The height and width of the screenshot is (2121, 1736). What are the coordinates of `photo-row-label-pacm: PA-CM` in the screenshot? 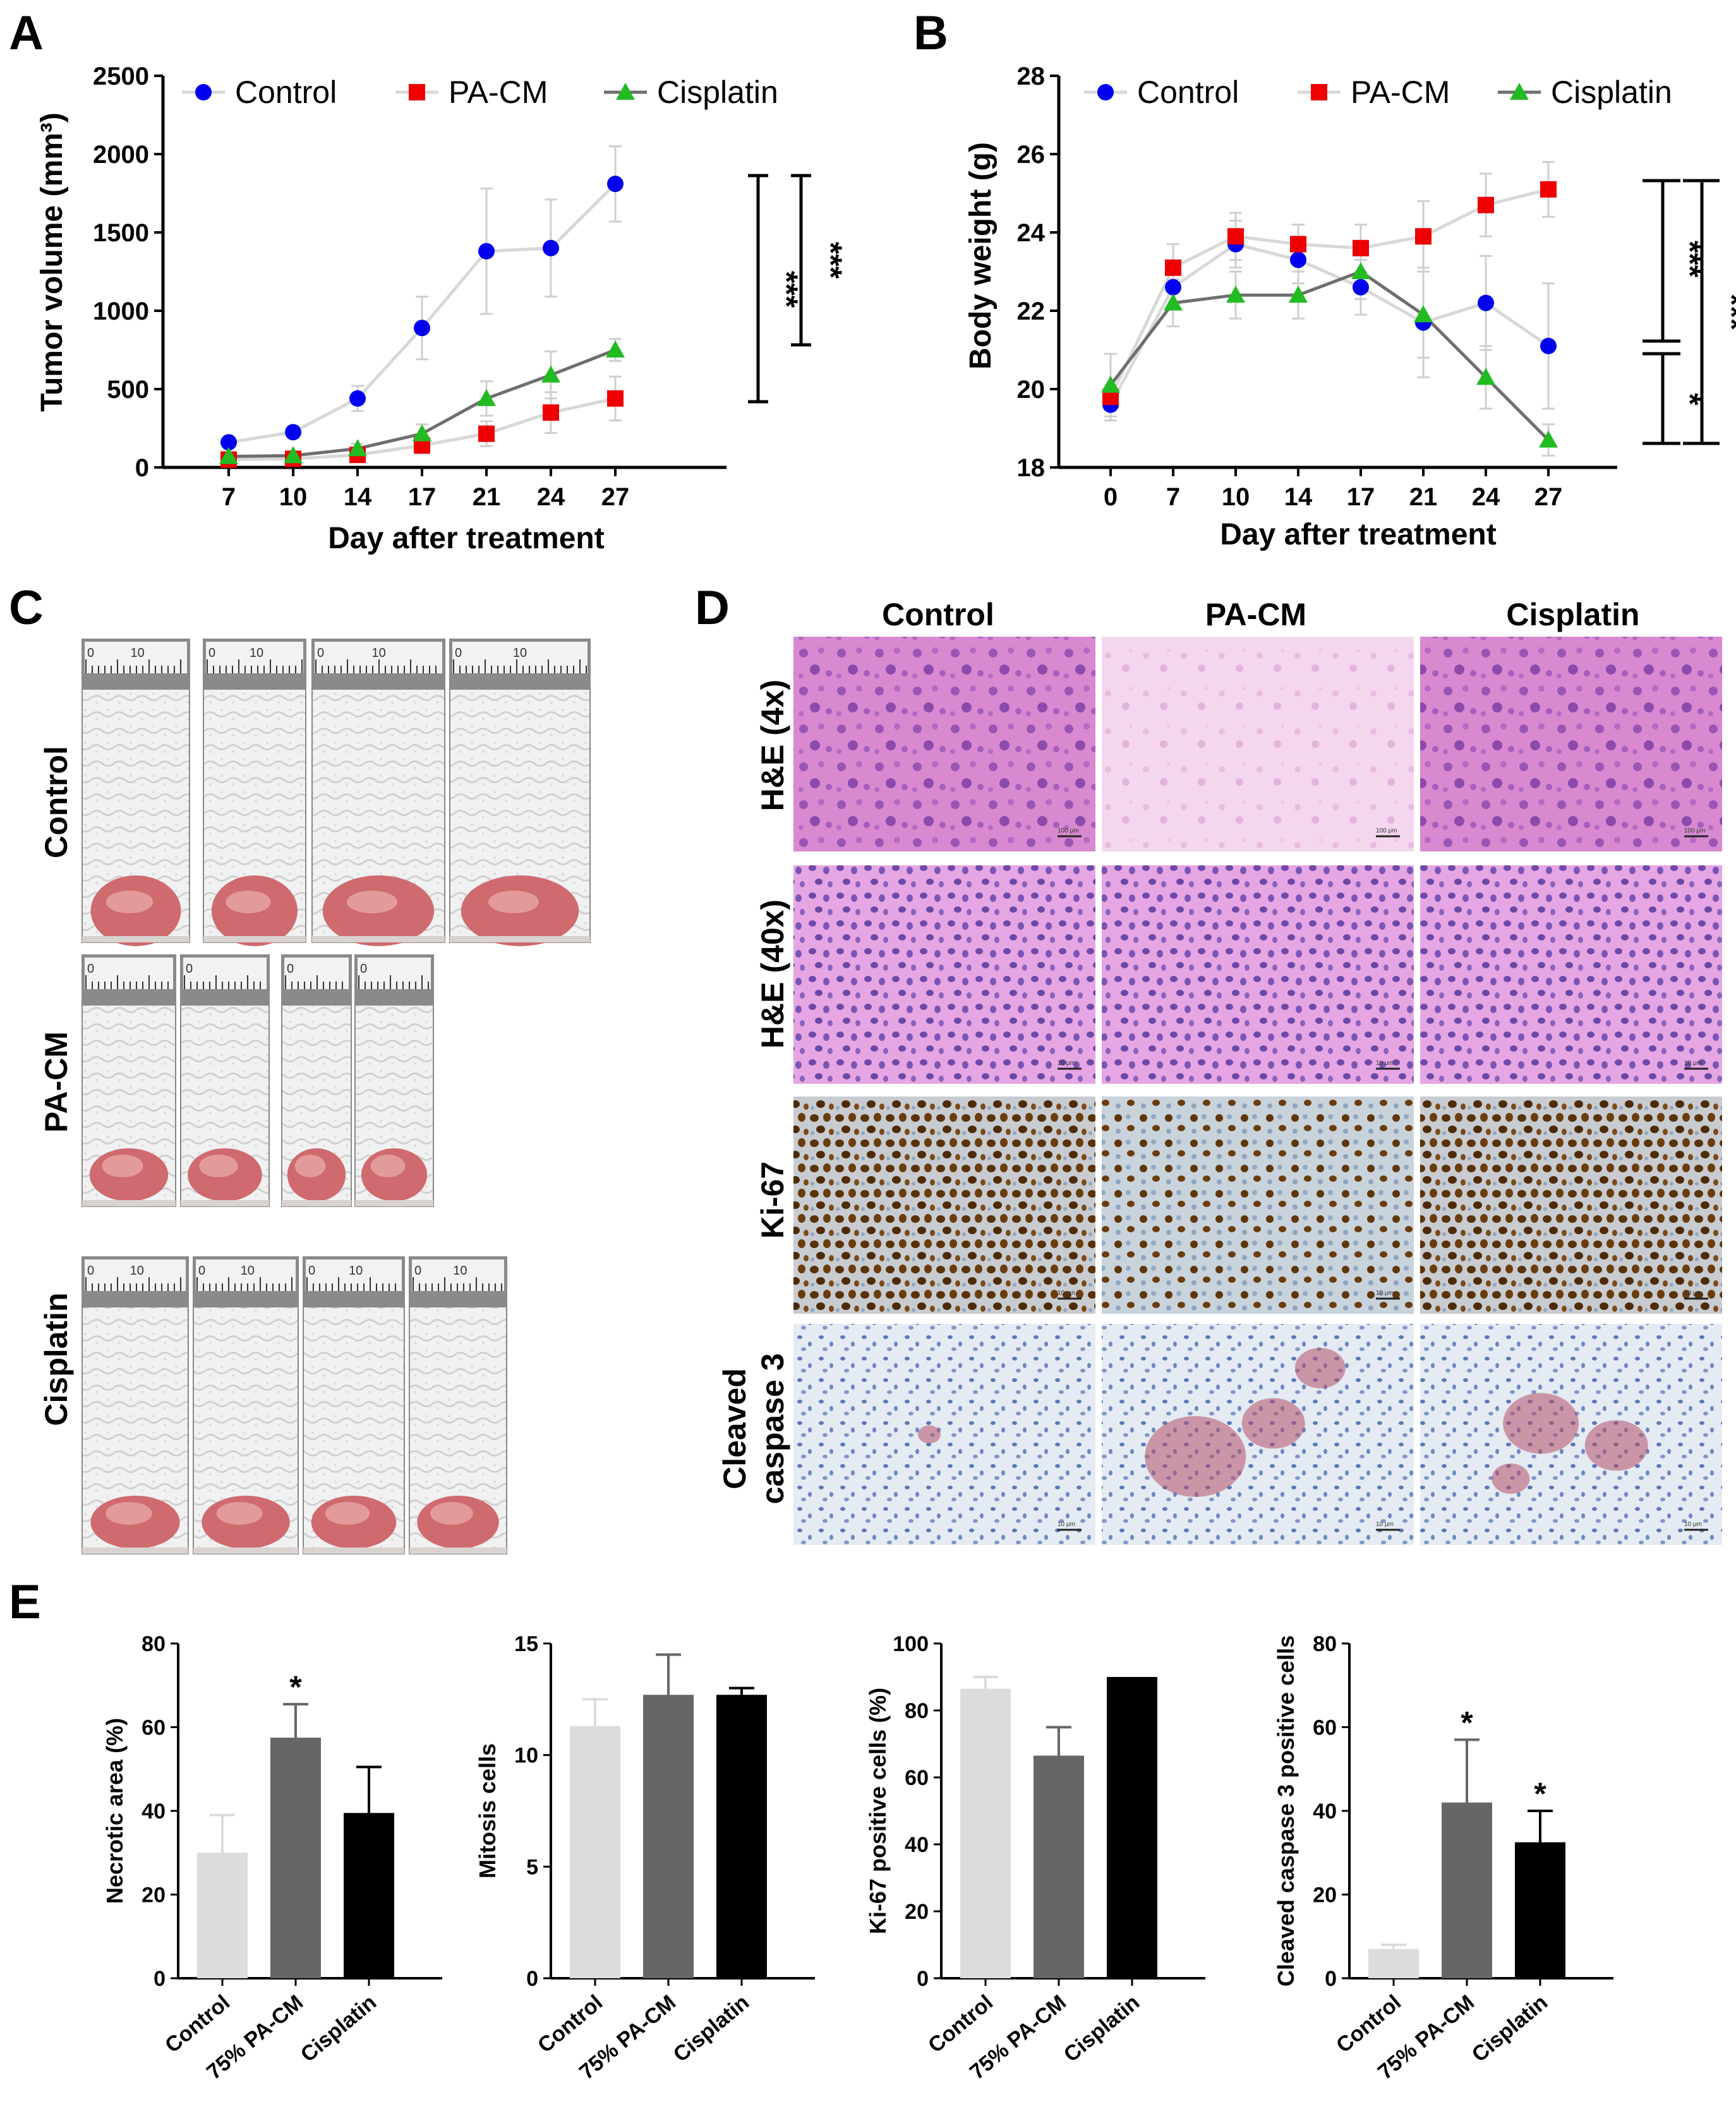 It's located at (57, 1082).